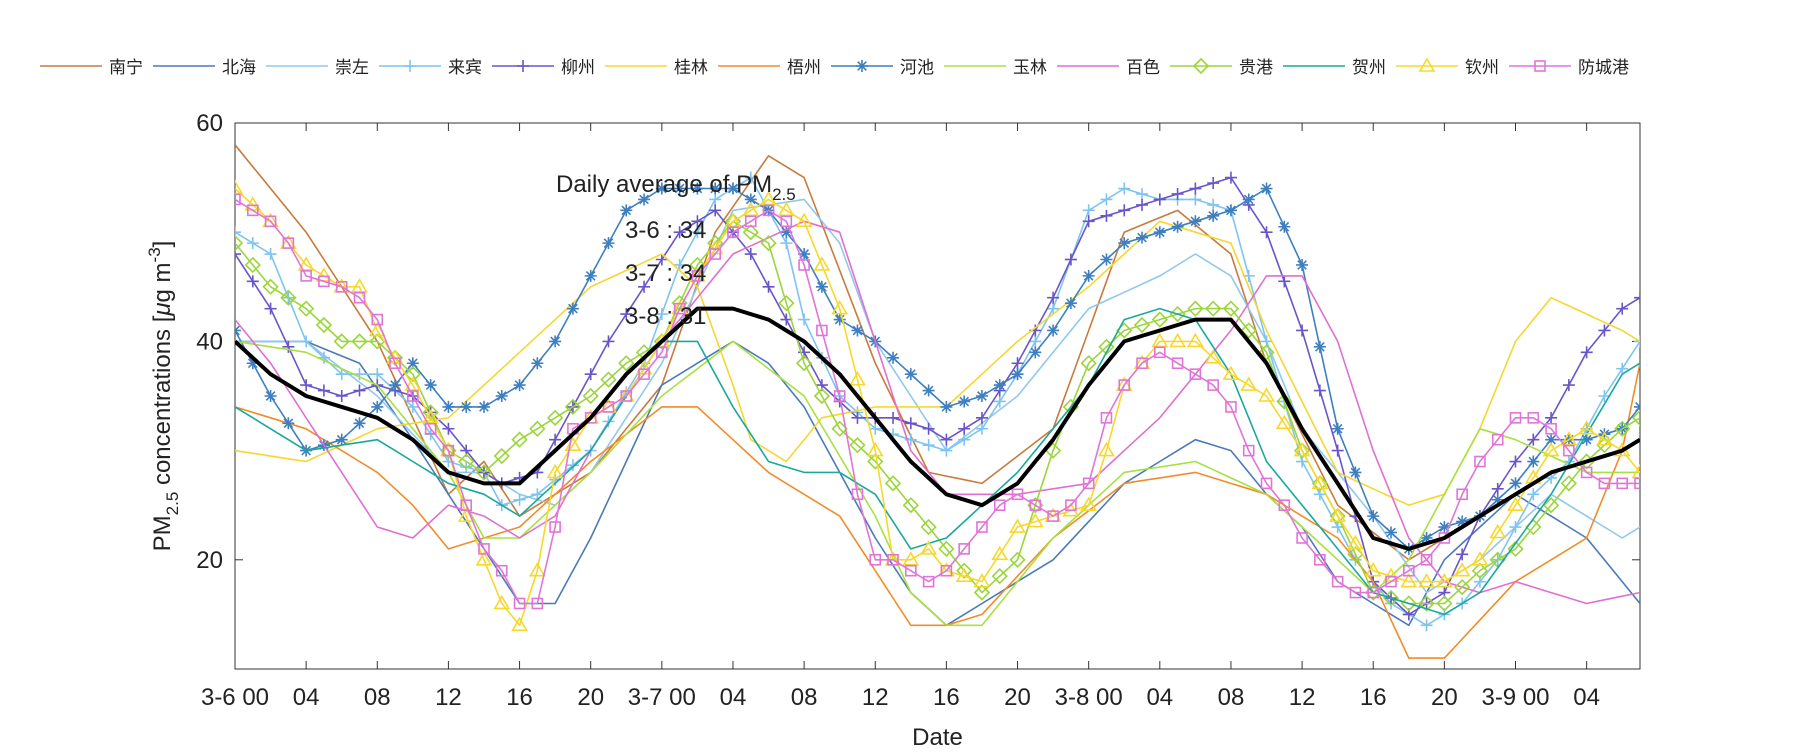  Describe the element at coordinates (1373, 697) in the screenshot. I see `x-tick-label: 16` at that location.